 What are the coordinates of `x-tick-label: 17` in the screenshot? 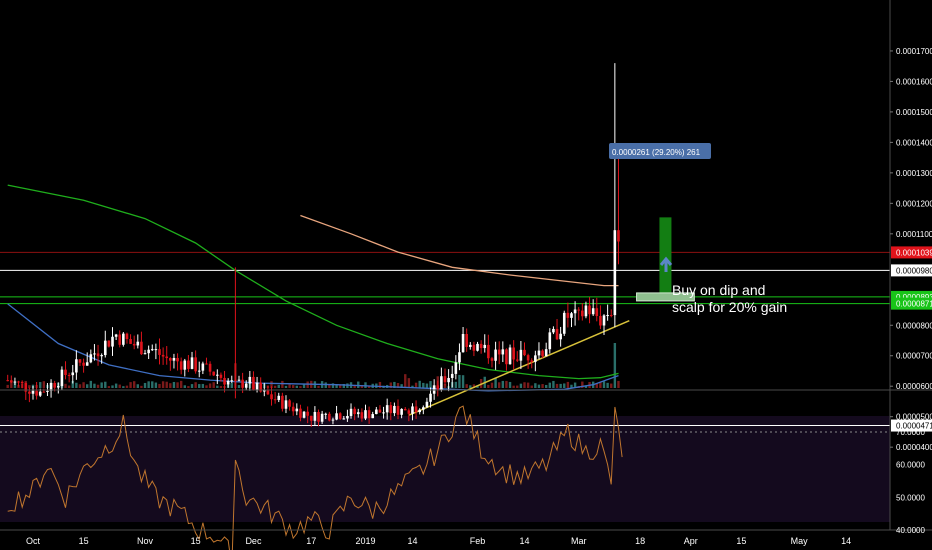 It's located at (311, 541).